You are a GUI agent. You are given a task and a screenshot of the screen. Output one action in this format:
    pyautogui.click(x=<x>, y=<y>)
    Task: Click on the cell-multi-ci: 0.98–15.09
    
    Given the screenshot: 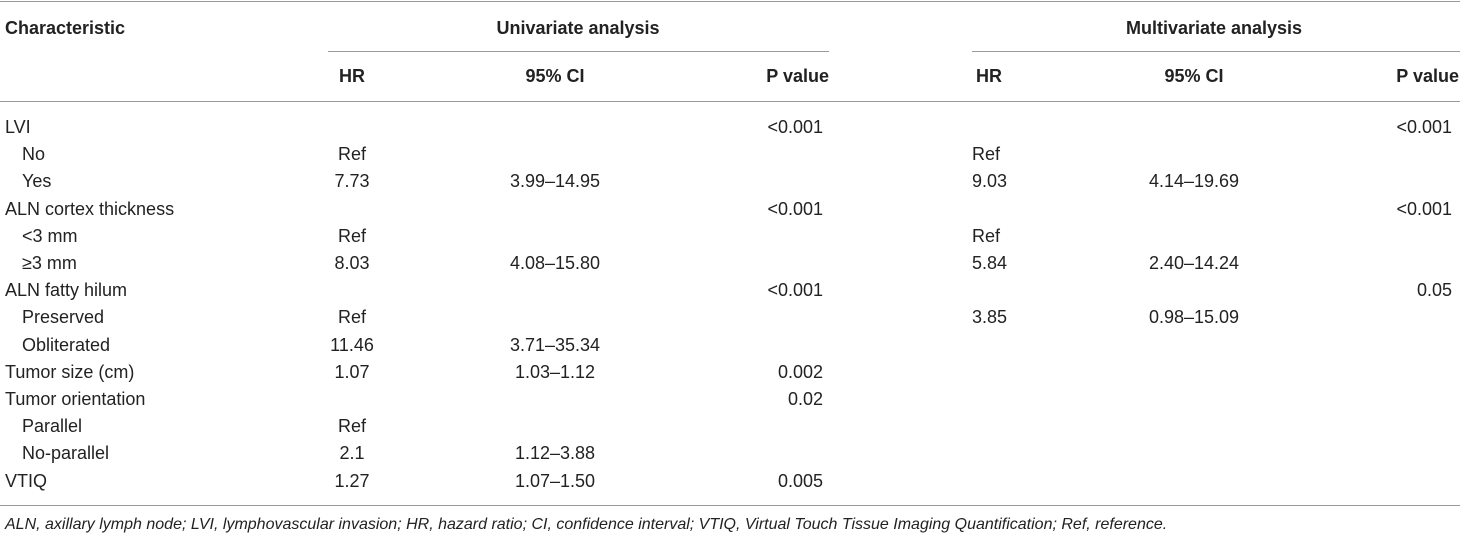 What is the action you would take?
    pyautogui.click(x=1194, y=317)
    